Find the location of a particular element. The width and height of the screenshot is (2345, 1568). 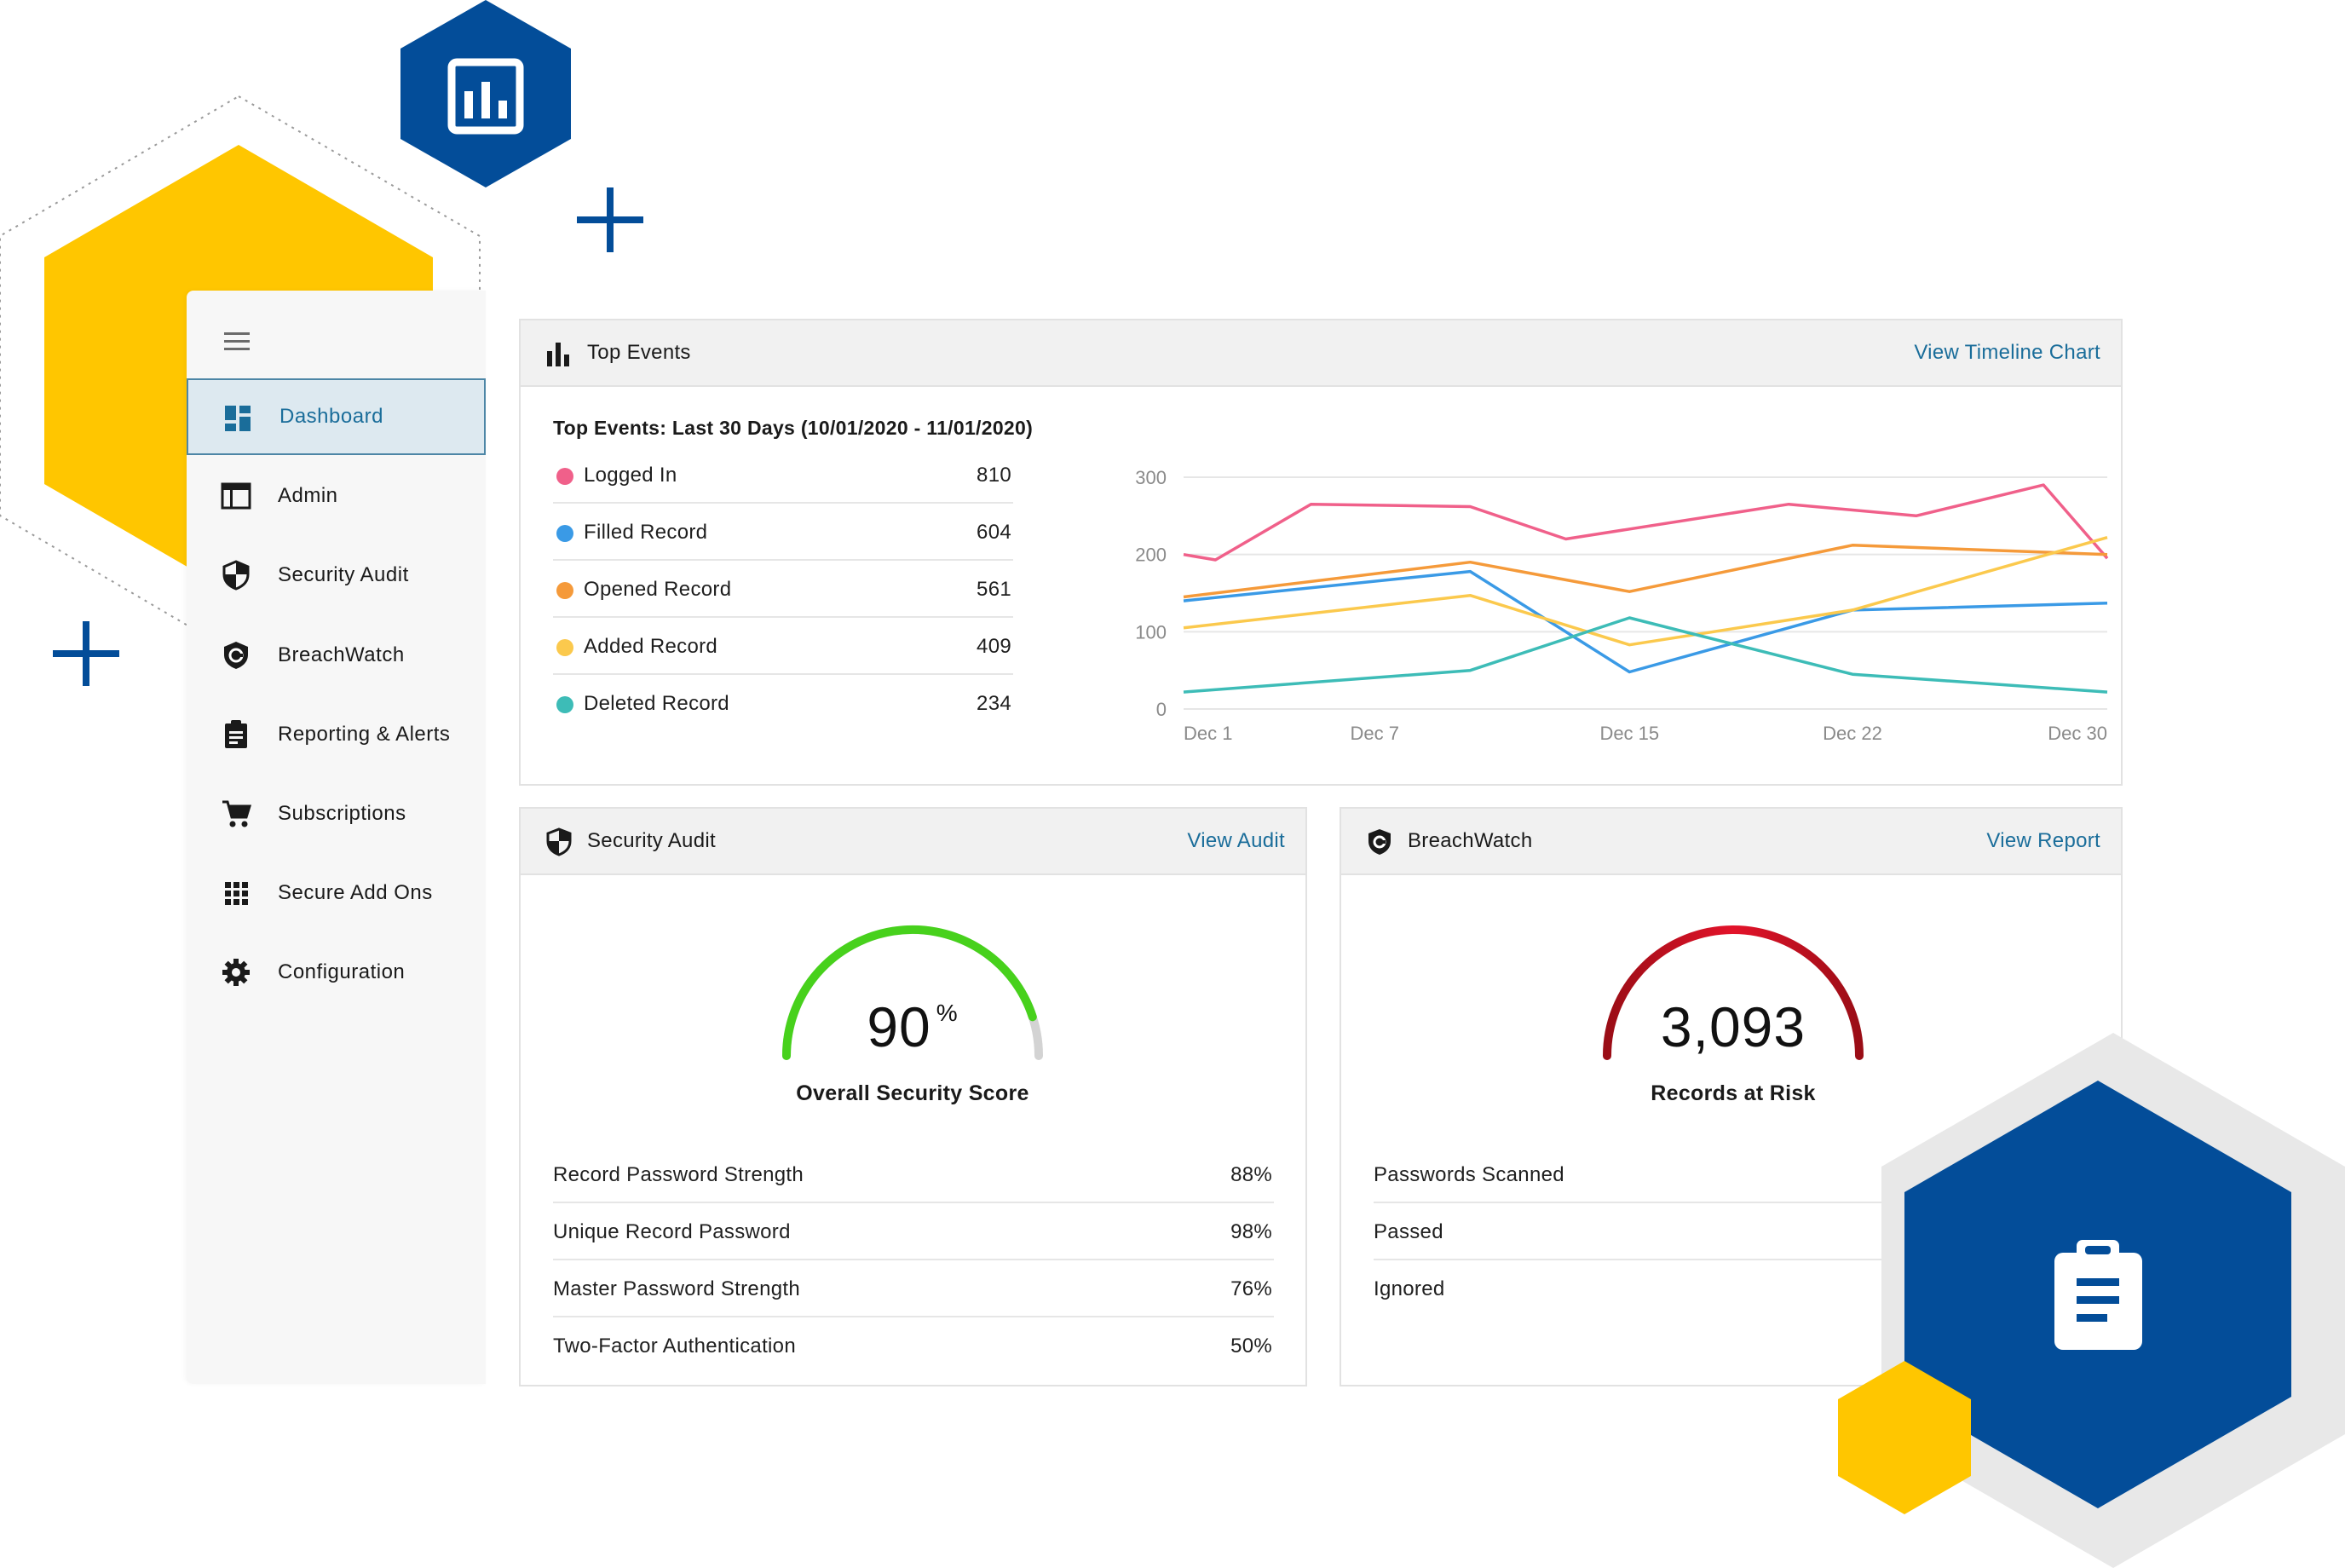

y-tick-label: 200 is located at coordinates (1151, 555).